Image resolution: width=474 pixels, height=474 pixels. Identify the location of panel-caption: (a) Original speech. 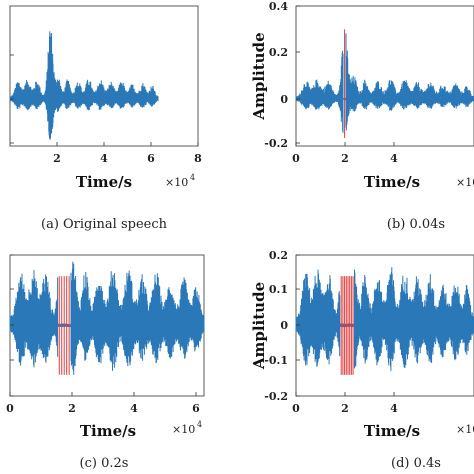
(104, 224).